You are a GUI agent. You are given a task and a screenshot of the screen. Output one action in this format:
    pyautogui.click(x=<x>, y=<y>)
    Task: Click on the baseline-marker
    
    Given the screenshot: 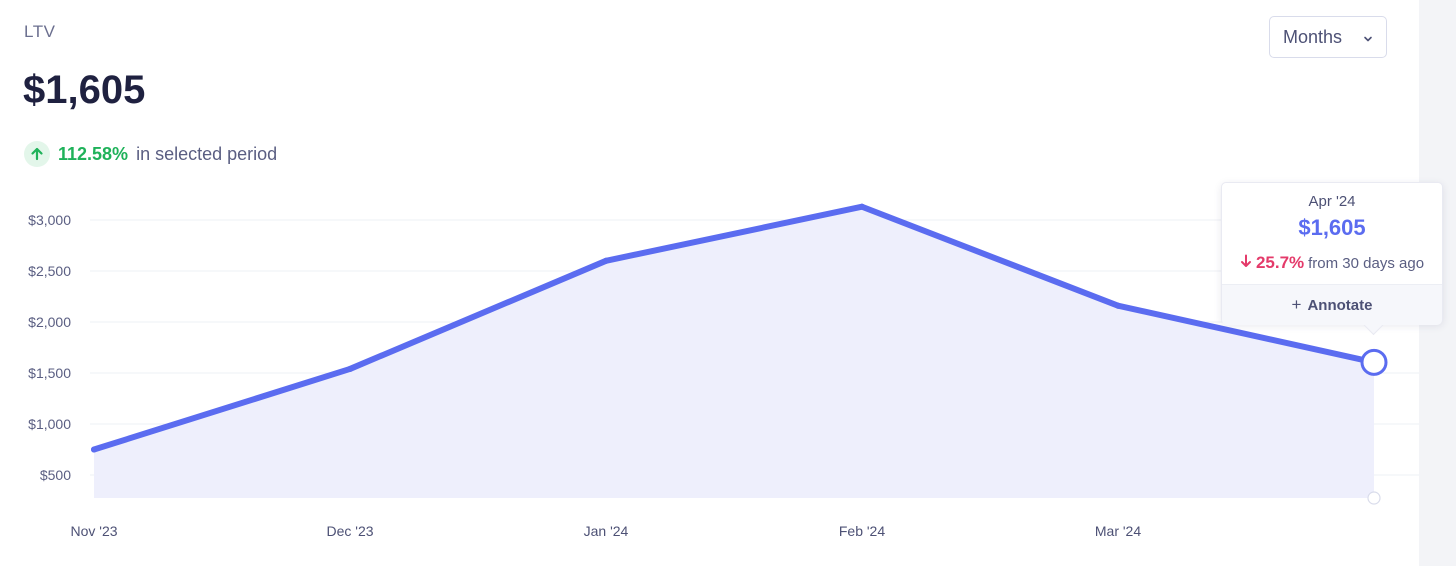 What is the action you would take?
    pyautogui.click(x=1374, y=498)
    